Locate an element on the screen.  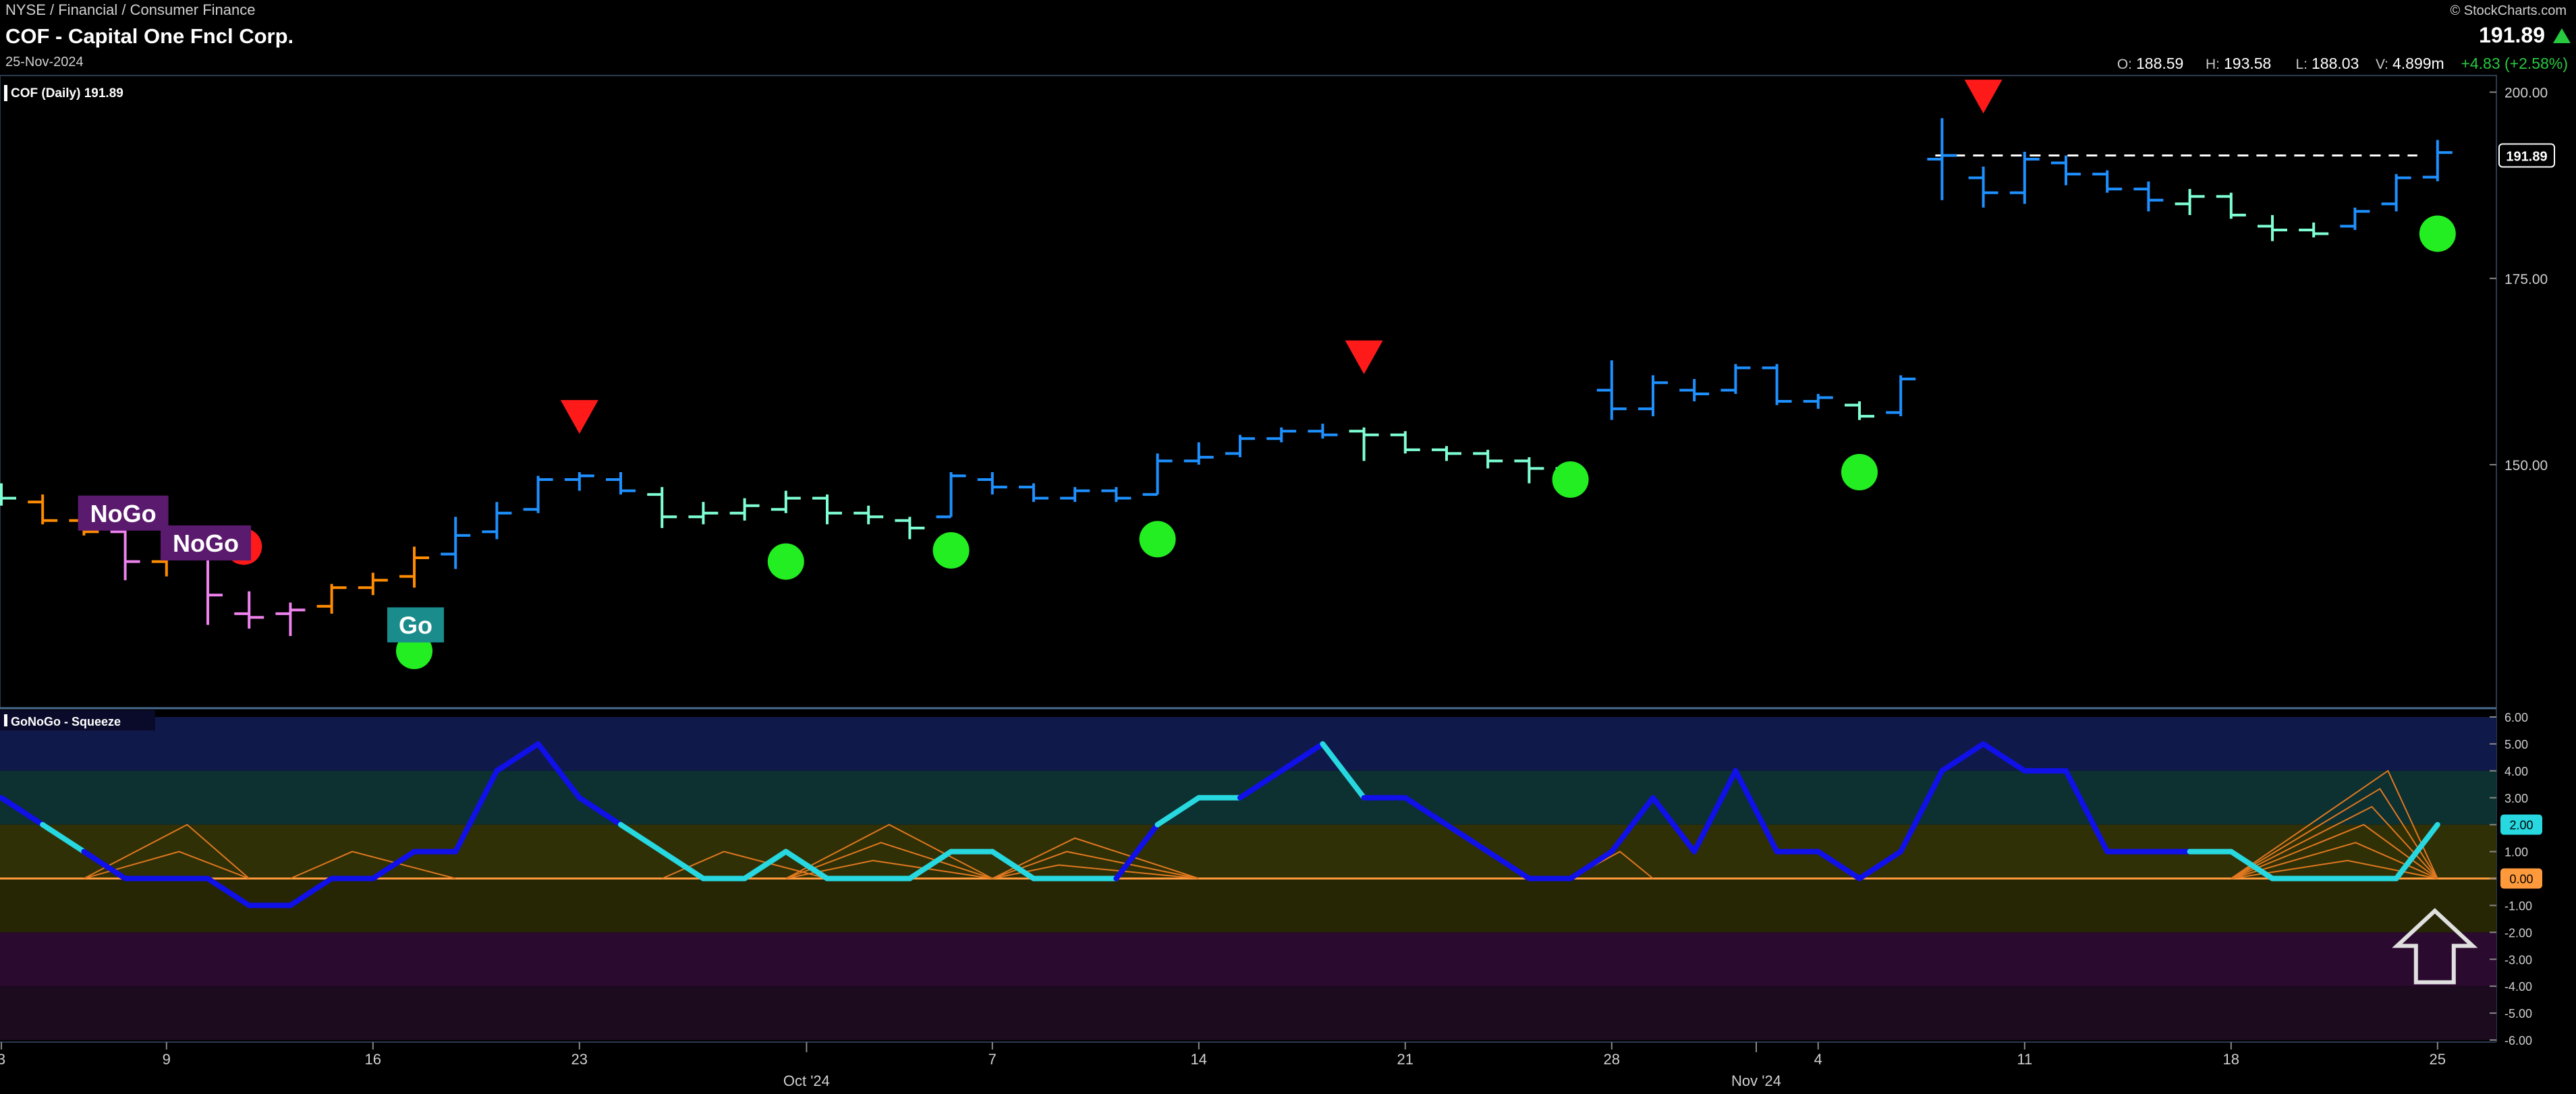
y-tick-label: 150.00 is located at coordinates (2526, 465).